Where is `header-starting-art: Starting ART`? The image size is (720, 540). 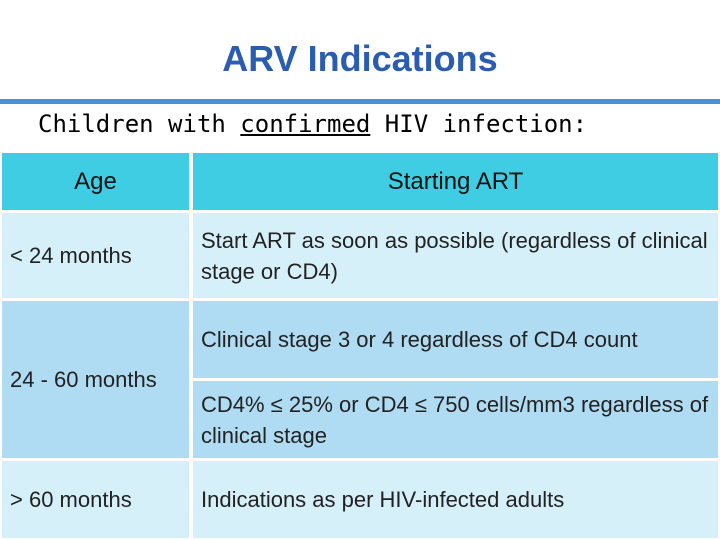 header-starting-art: Starting ART is located at coordinates (455, 181).